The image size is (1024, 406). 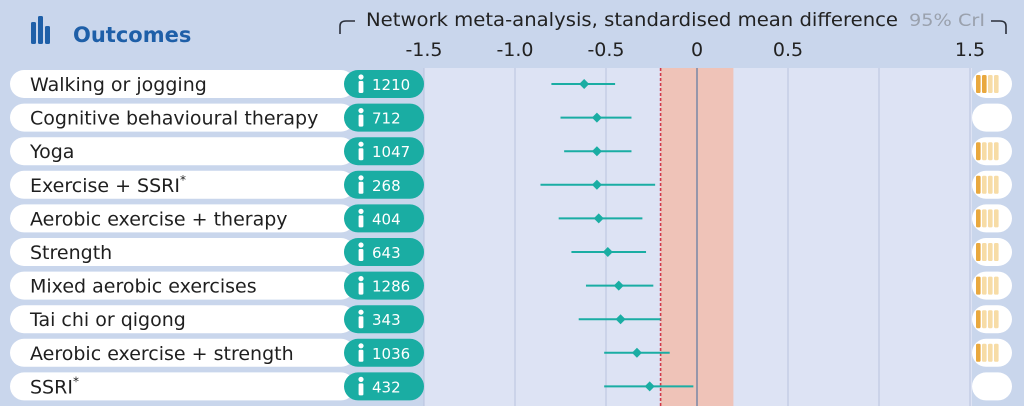 I want to click on outcome-row: Walking or jogging 1210, so click(x=511, y=84).